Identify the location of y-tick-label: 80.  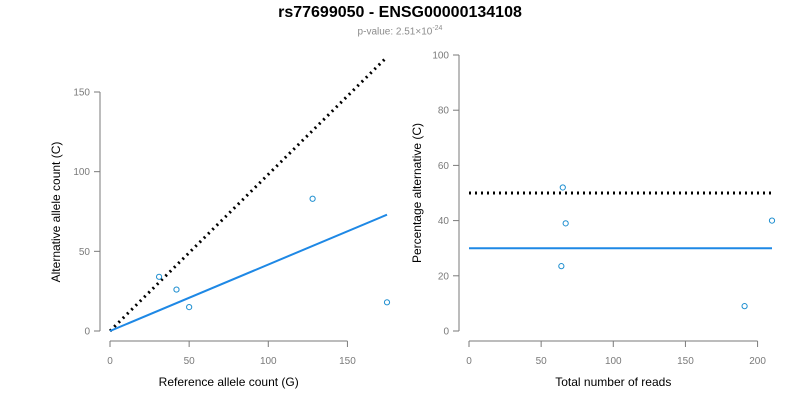
(444, 111).